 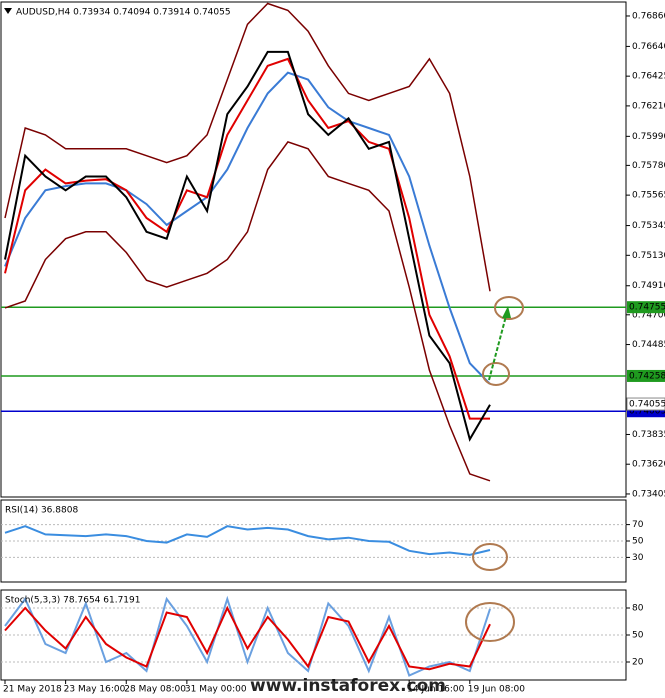 I want to click on y-tick-label: 0.74485, so click(x=648, y=345).